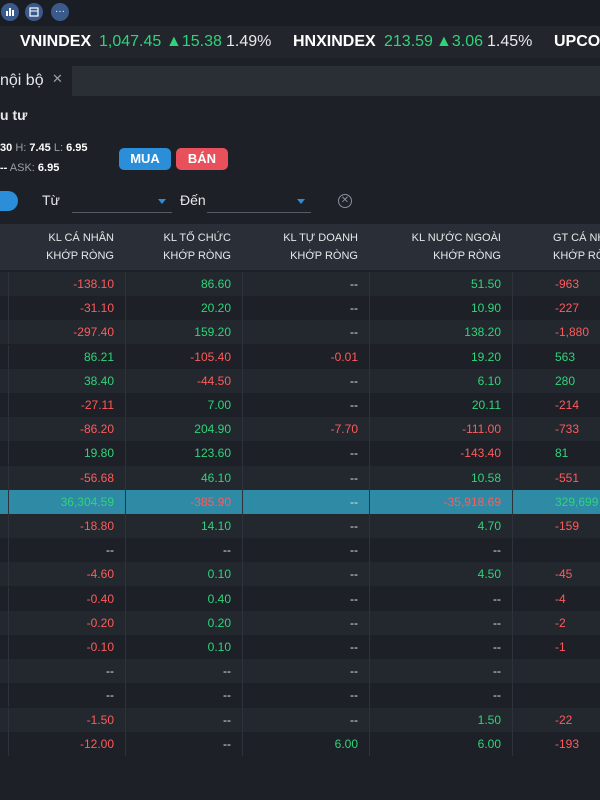  Describe the element at coordinates (300, 405) in the screenshot. I see `table-row: -27.11 7.00 -- 20.11 -214` at that location.